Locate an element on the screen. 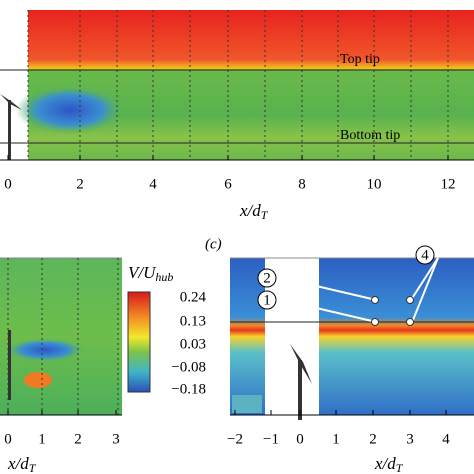 Image resolution: width=474 pixels, height=474 pixels. x-tick-label: 12 is located at coordinates (448, 184).